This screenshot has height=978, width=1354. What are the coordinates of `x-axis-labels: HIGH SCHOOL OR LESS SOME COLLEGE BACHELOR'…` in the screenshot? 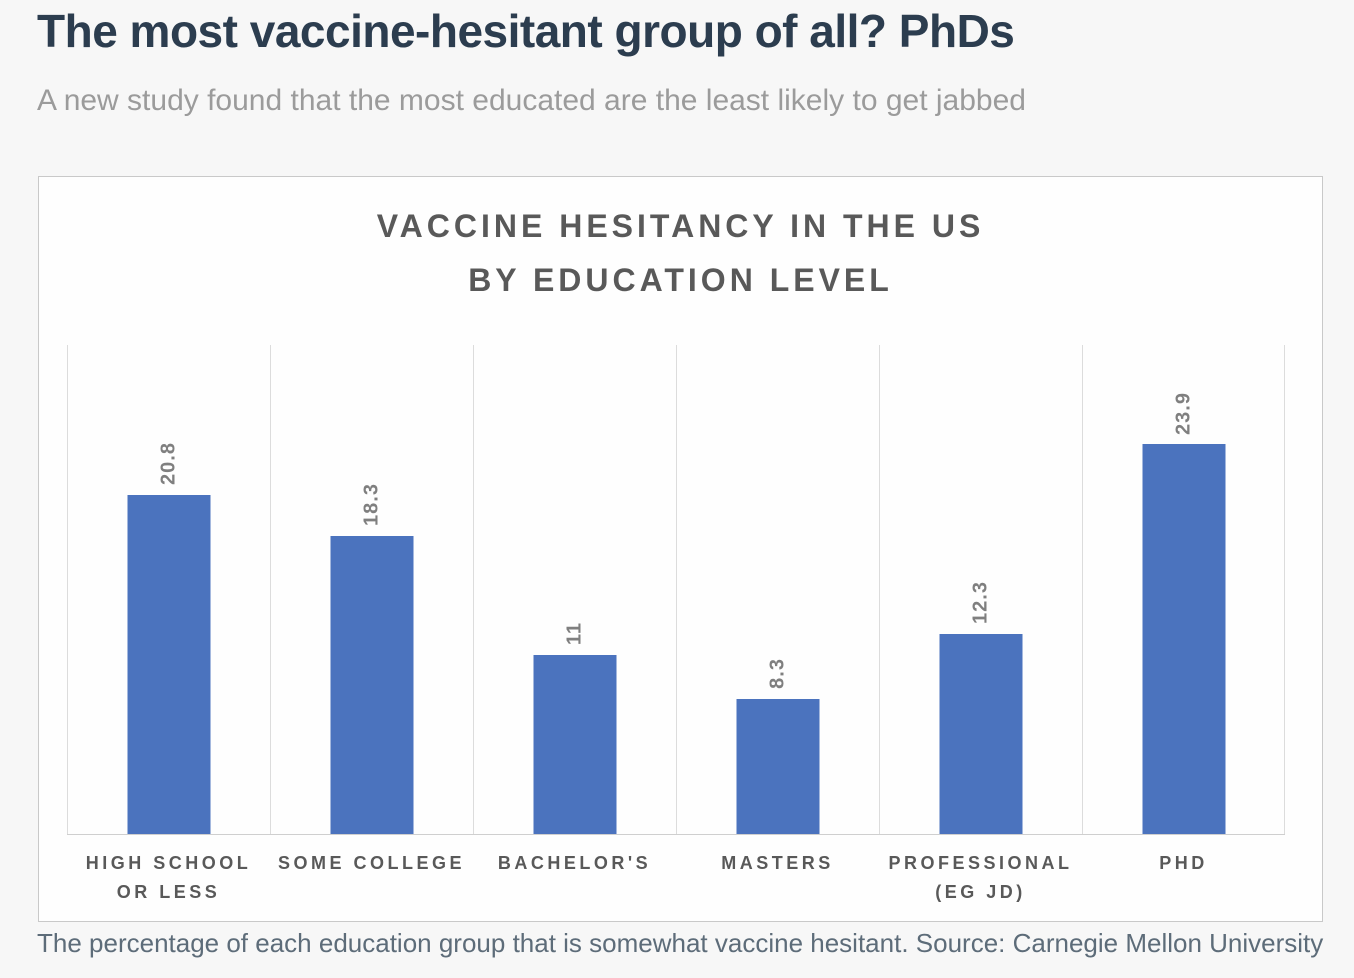 It's located at (676, 878).